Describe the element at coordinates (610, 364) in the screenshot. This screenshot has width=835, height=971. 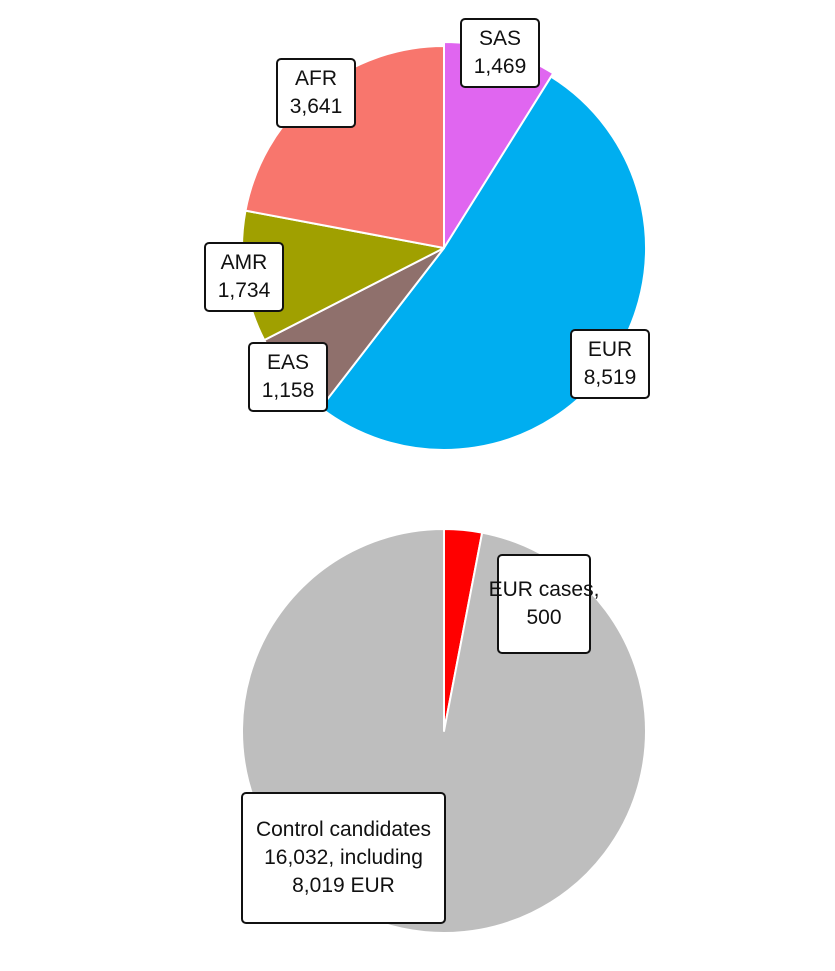
I see `label-eur: EUR 8,519` at that location.